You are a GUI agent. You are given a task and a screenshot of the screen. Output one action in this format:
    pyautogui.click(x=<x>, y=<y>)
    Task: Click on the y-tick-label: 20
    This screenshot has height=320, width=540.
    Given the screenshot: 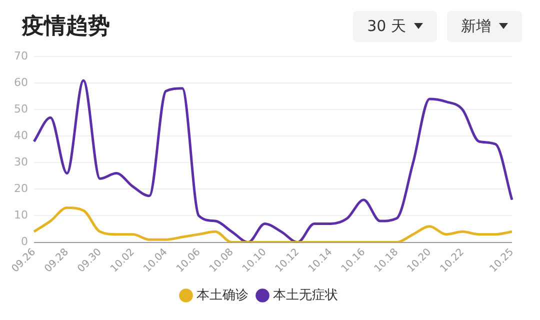 What is the action you would take?
    pyautogui.click(x=21, y=189)
    